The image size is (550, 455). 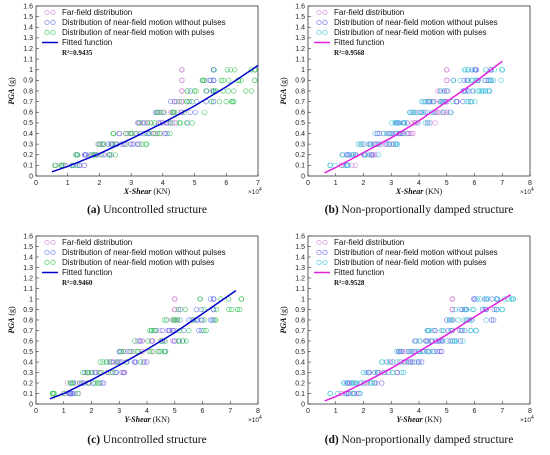 I want to click on x-tick-label: 1, so click(x=64, y=411).